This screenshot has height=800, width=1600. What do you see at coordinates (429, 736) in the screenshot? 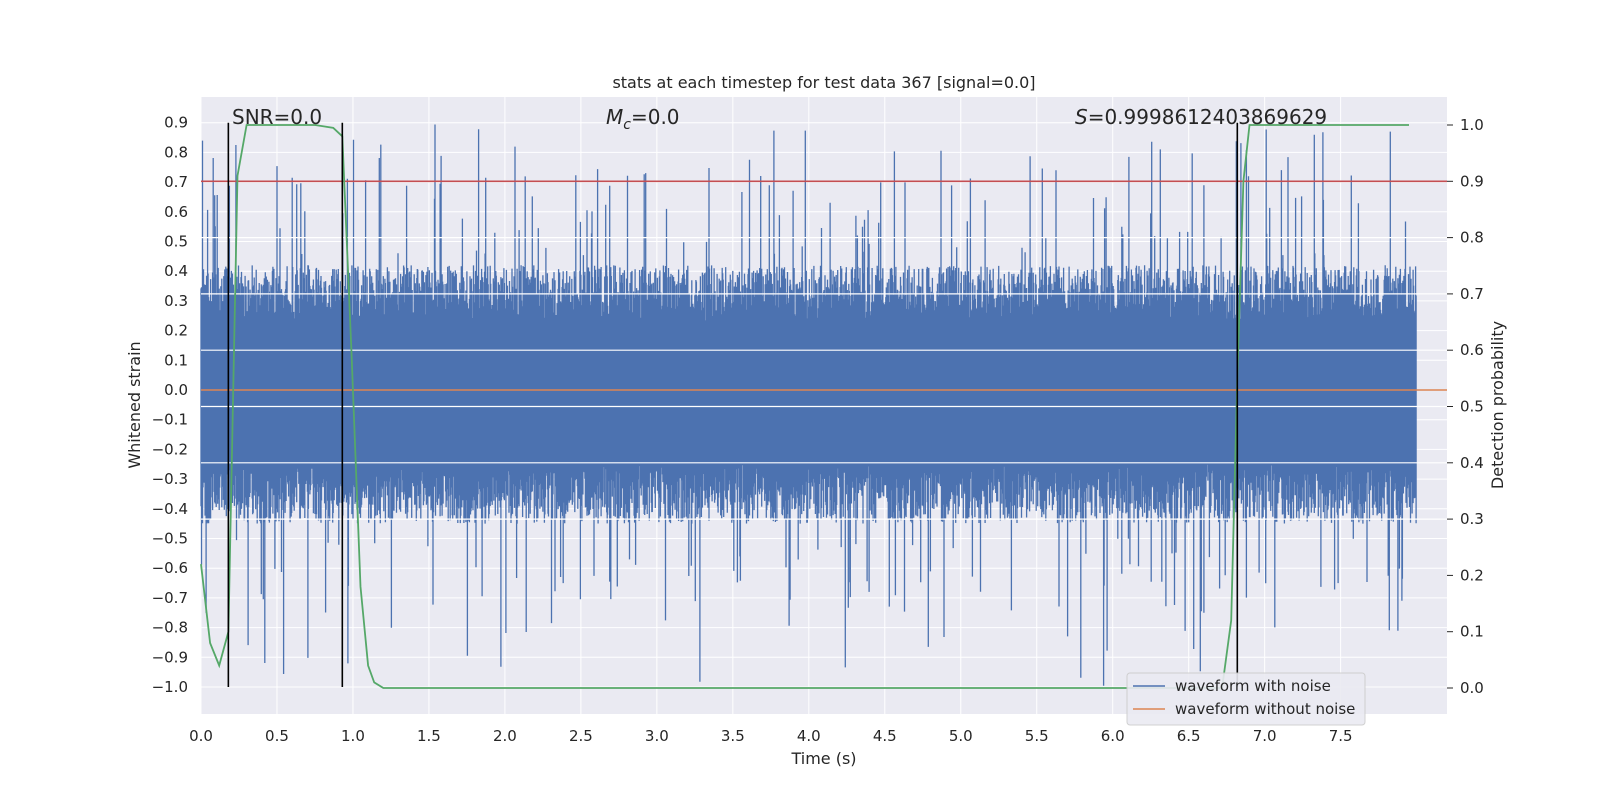
I see `x-tick-label: 1.5` at bounding box center [429, 736].